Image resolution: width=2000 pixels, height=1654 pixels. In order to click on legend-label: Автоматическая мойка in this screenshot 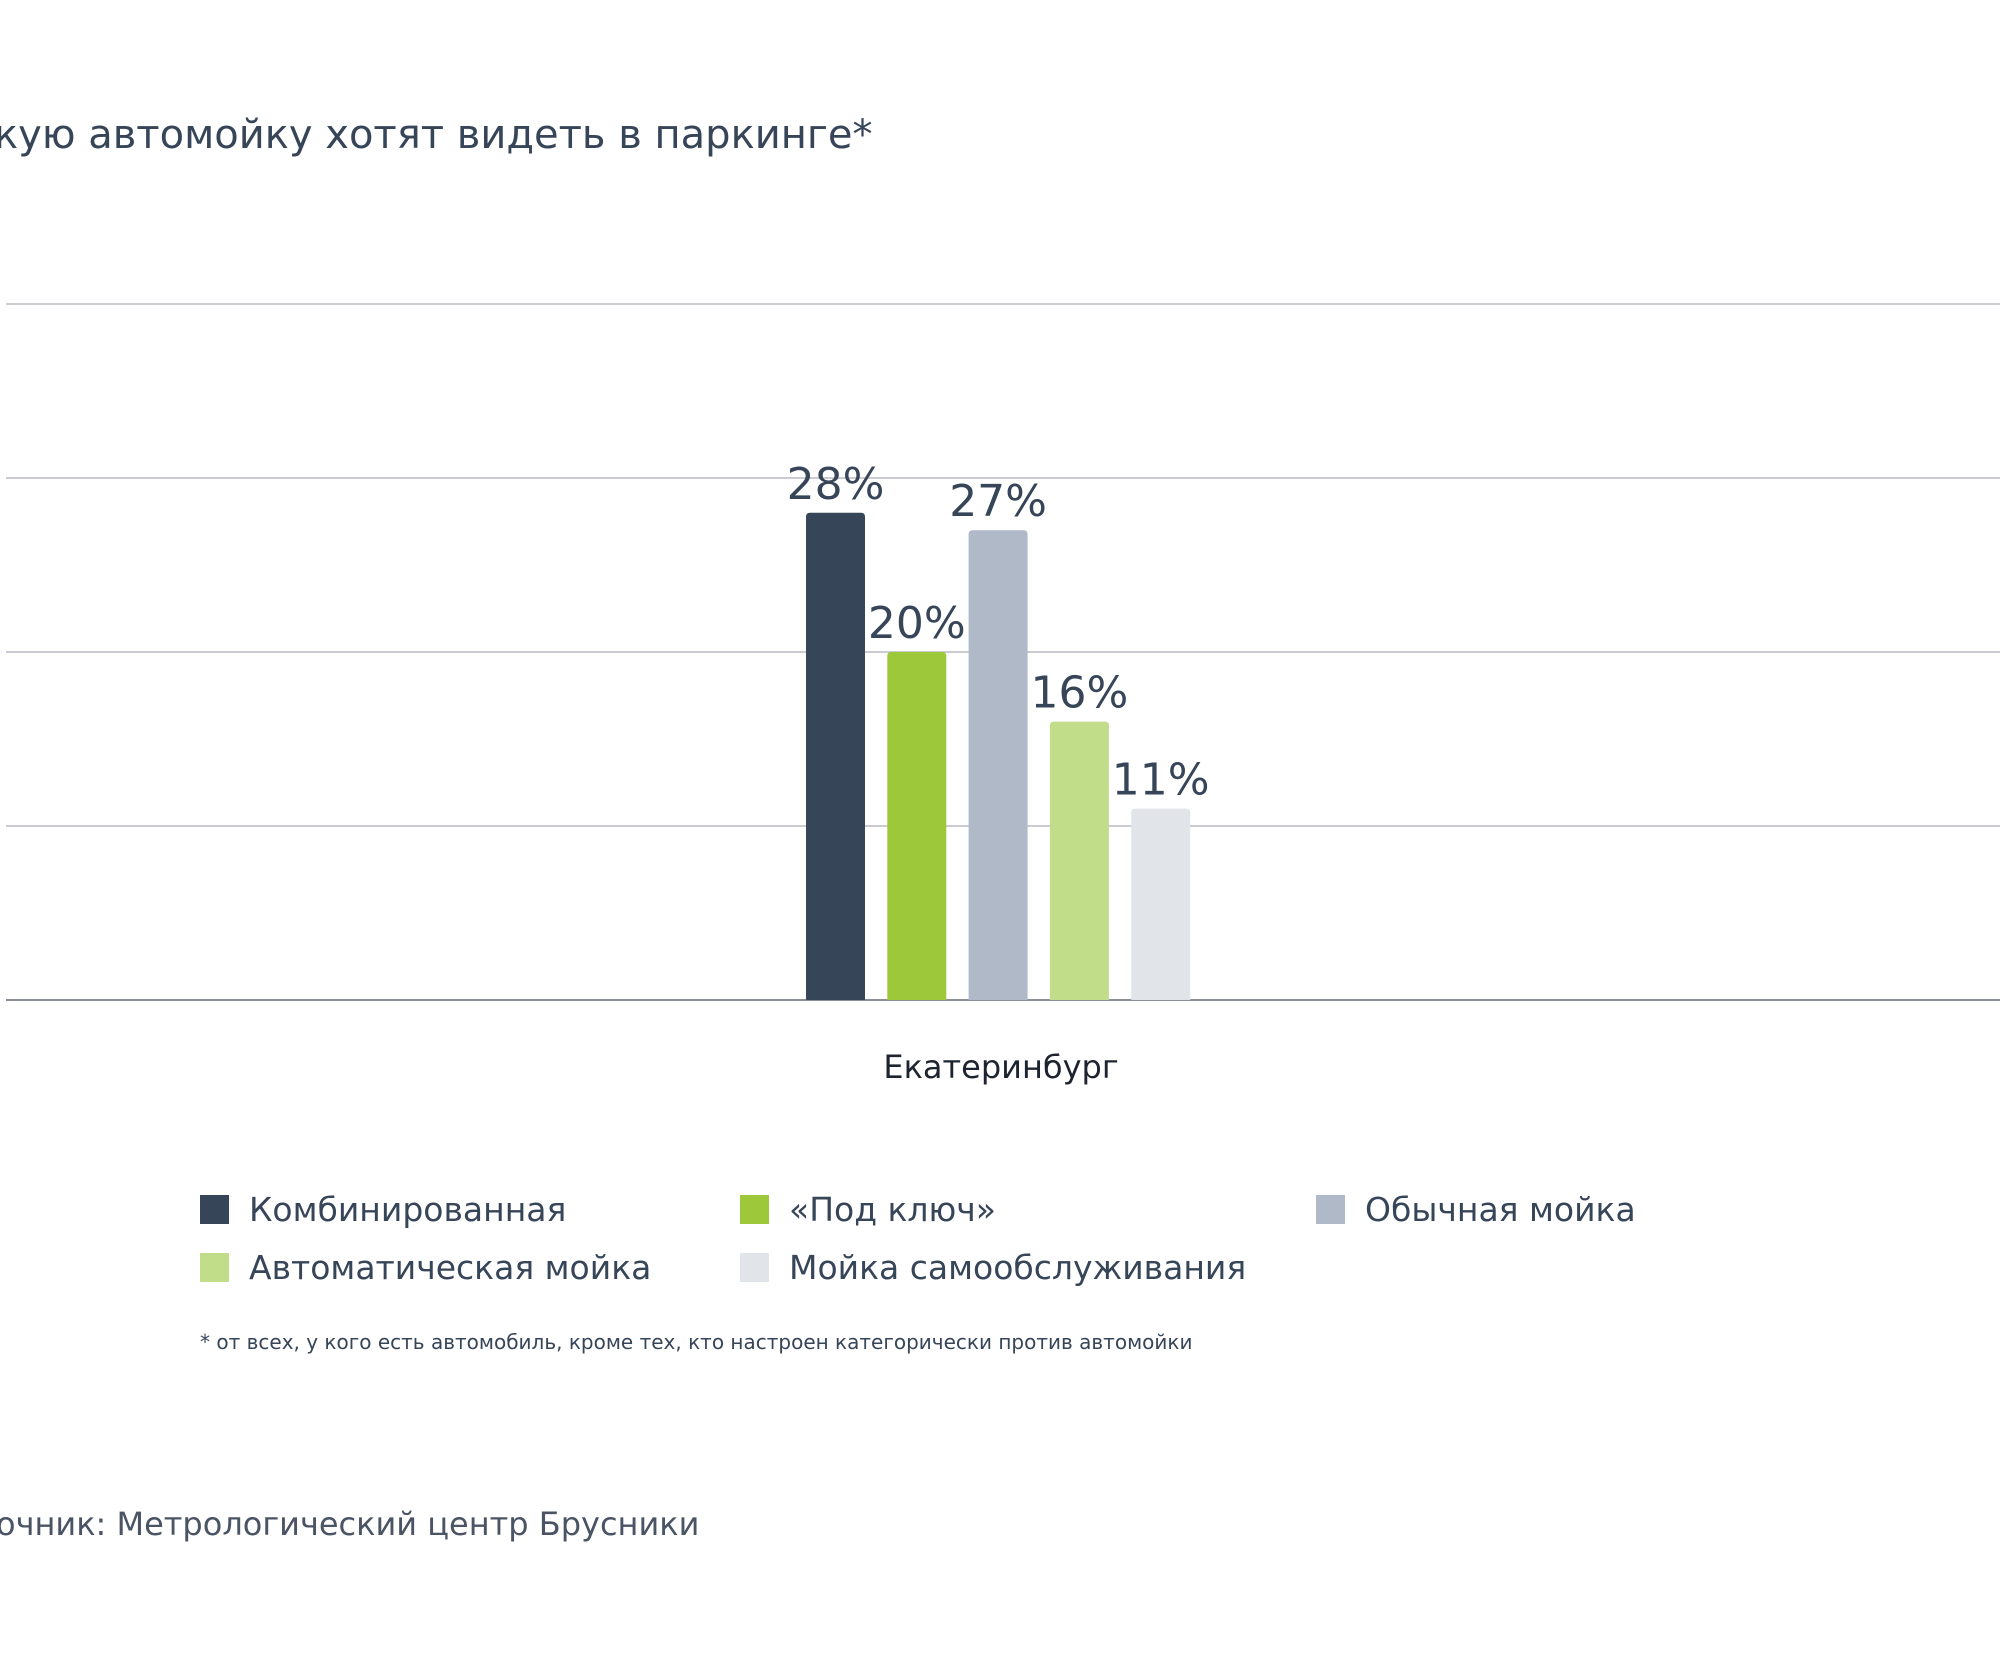, I will do `click(450, 1267)`.